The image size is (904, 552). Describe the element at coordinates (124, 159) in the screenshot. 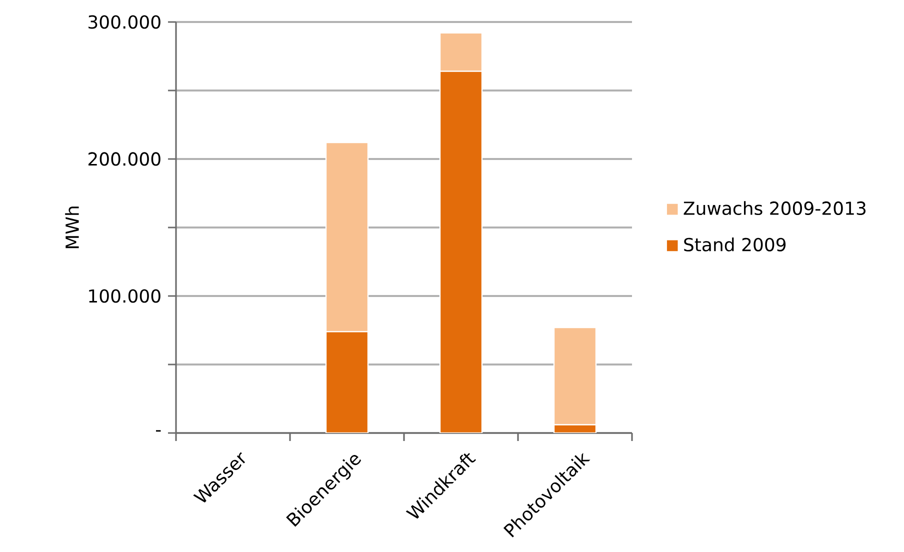

I see `y-tick-label: 200.000` at that location.